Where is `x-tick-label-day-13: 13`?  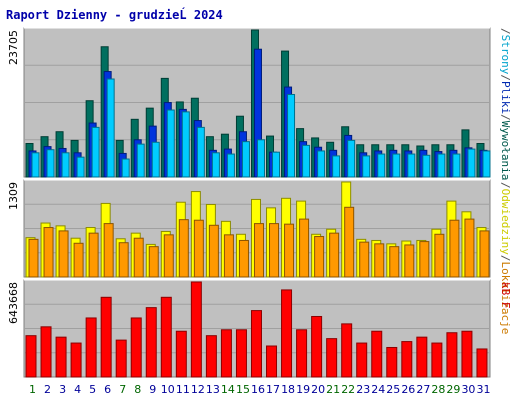
x-tick-label-day-13: 13 is located at coordinates (213, 389).